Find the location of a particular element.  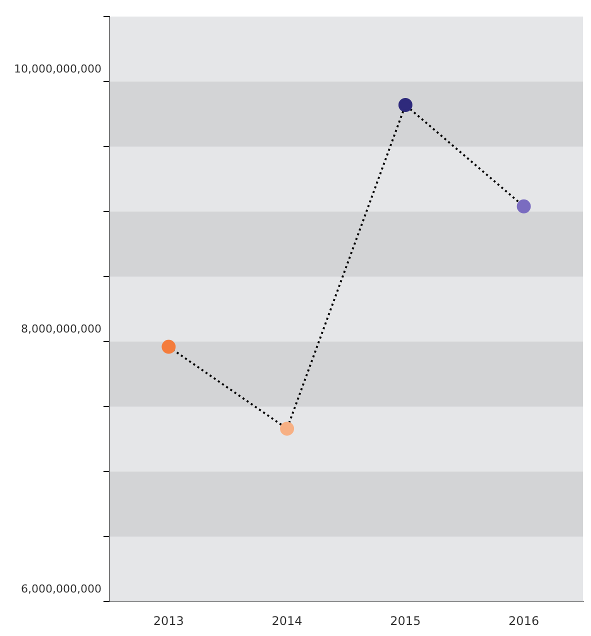

x-tick-label: 2013 is located at coordinates (168, 621).